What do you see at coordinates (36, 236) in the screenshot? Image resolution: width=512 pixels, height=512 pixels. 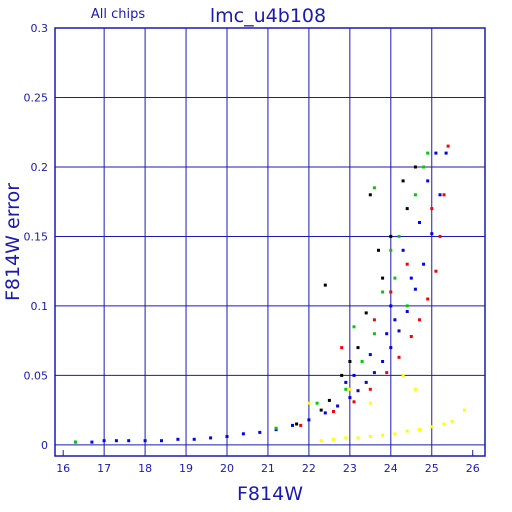 I see `y-tick-label: 0.15` at bounding box center [36, 236].